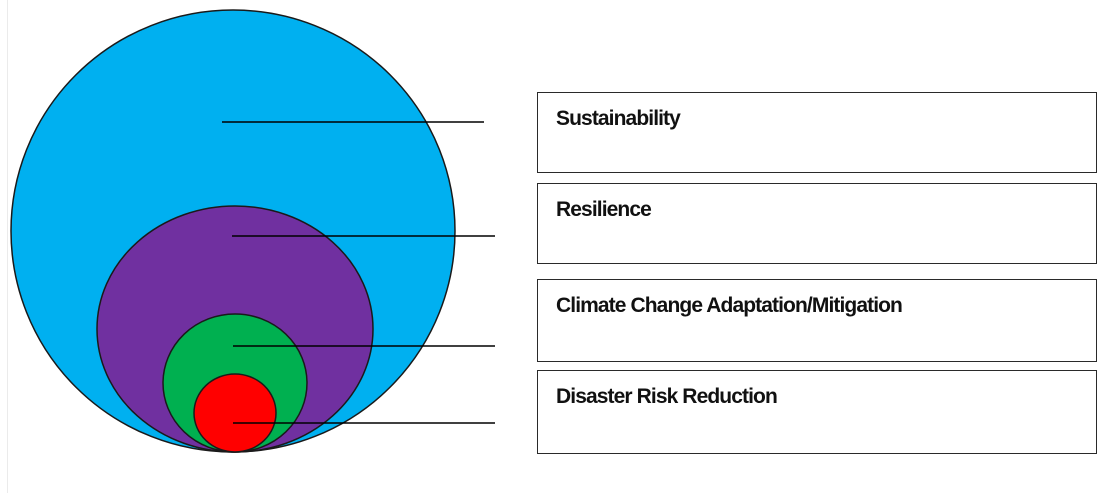 The image size is (1101, 493). What do you see at coordinates (618, 118) in the screenshot?
I see `label-sustainability: Sustainability` at bounding box center [618, 118].